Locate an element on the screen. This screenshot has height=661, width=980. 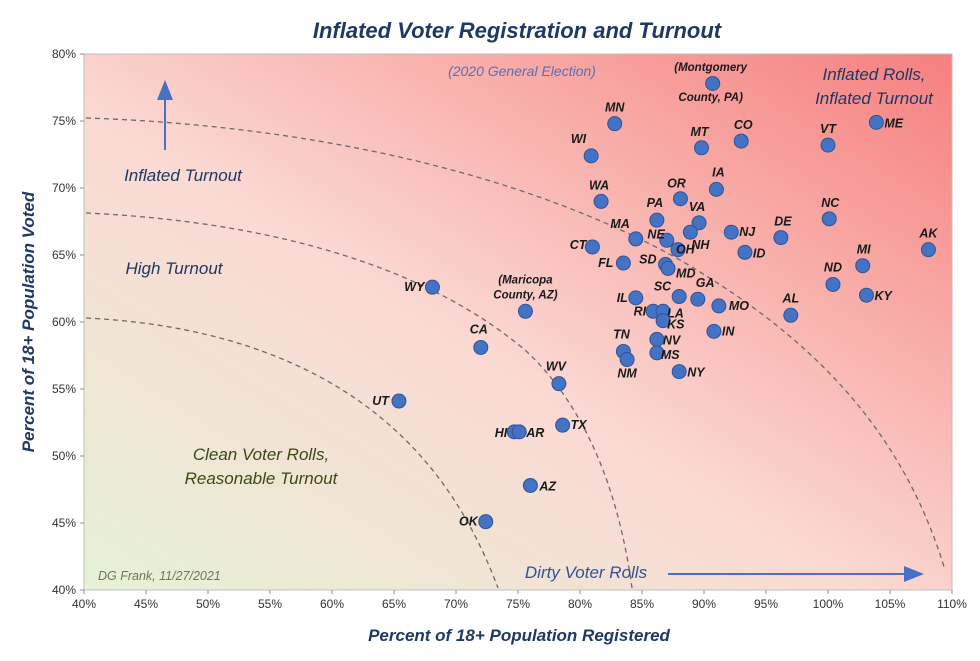
chart-title: Inflated Voter Registration and Turnout is located at coordinates (518, 30).